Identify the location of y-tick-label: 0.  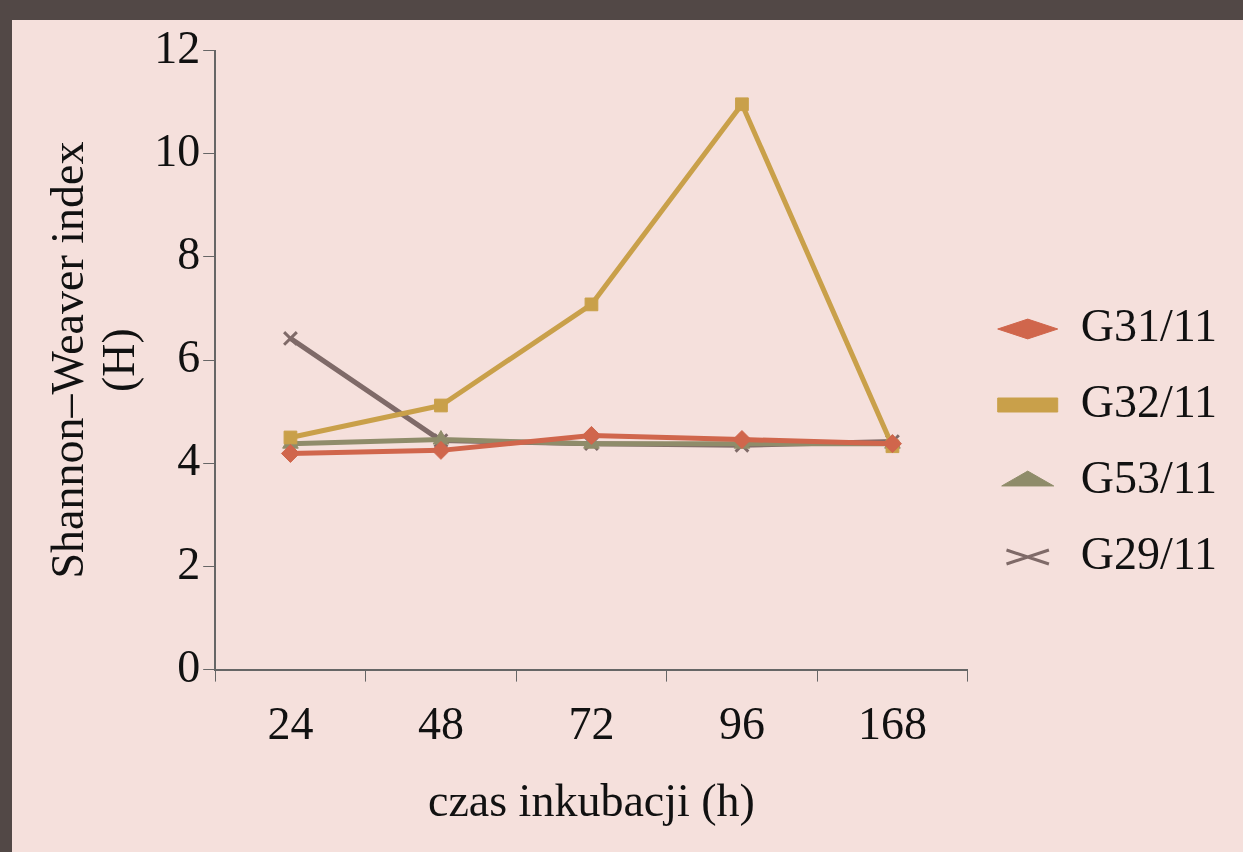
(189, 666).